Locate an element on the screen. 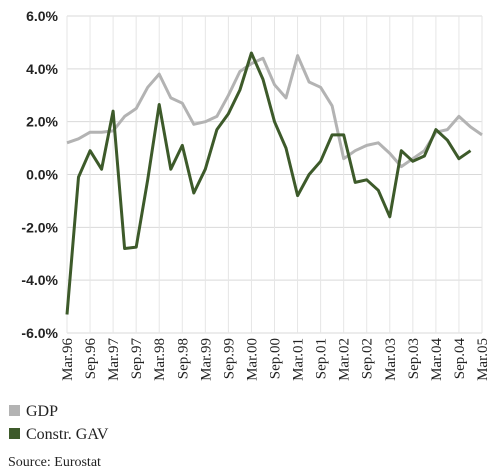 The height and width of the screenshot is (475, 487). y-tick-label: 6.0% is located at coordinates (42, 16).